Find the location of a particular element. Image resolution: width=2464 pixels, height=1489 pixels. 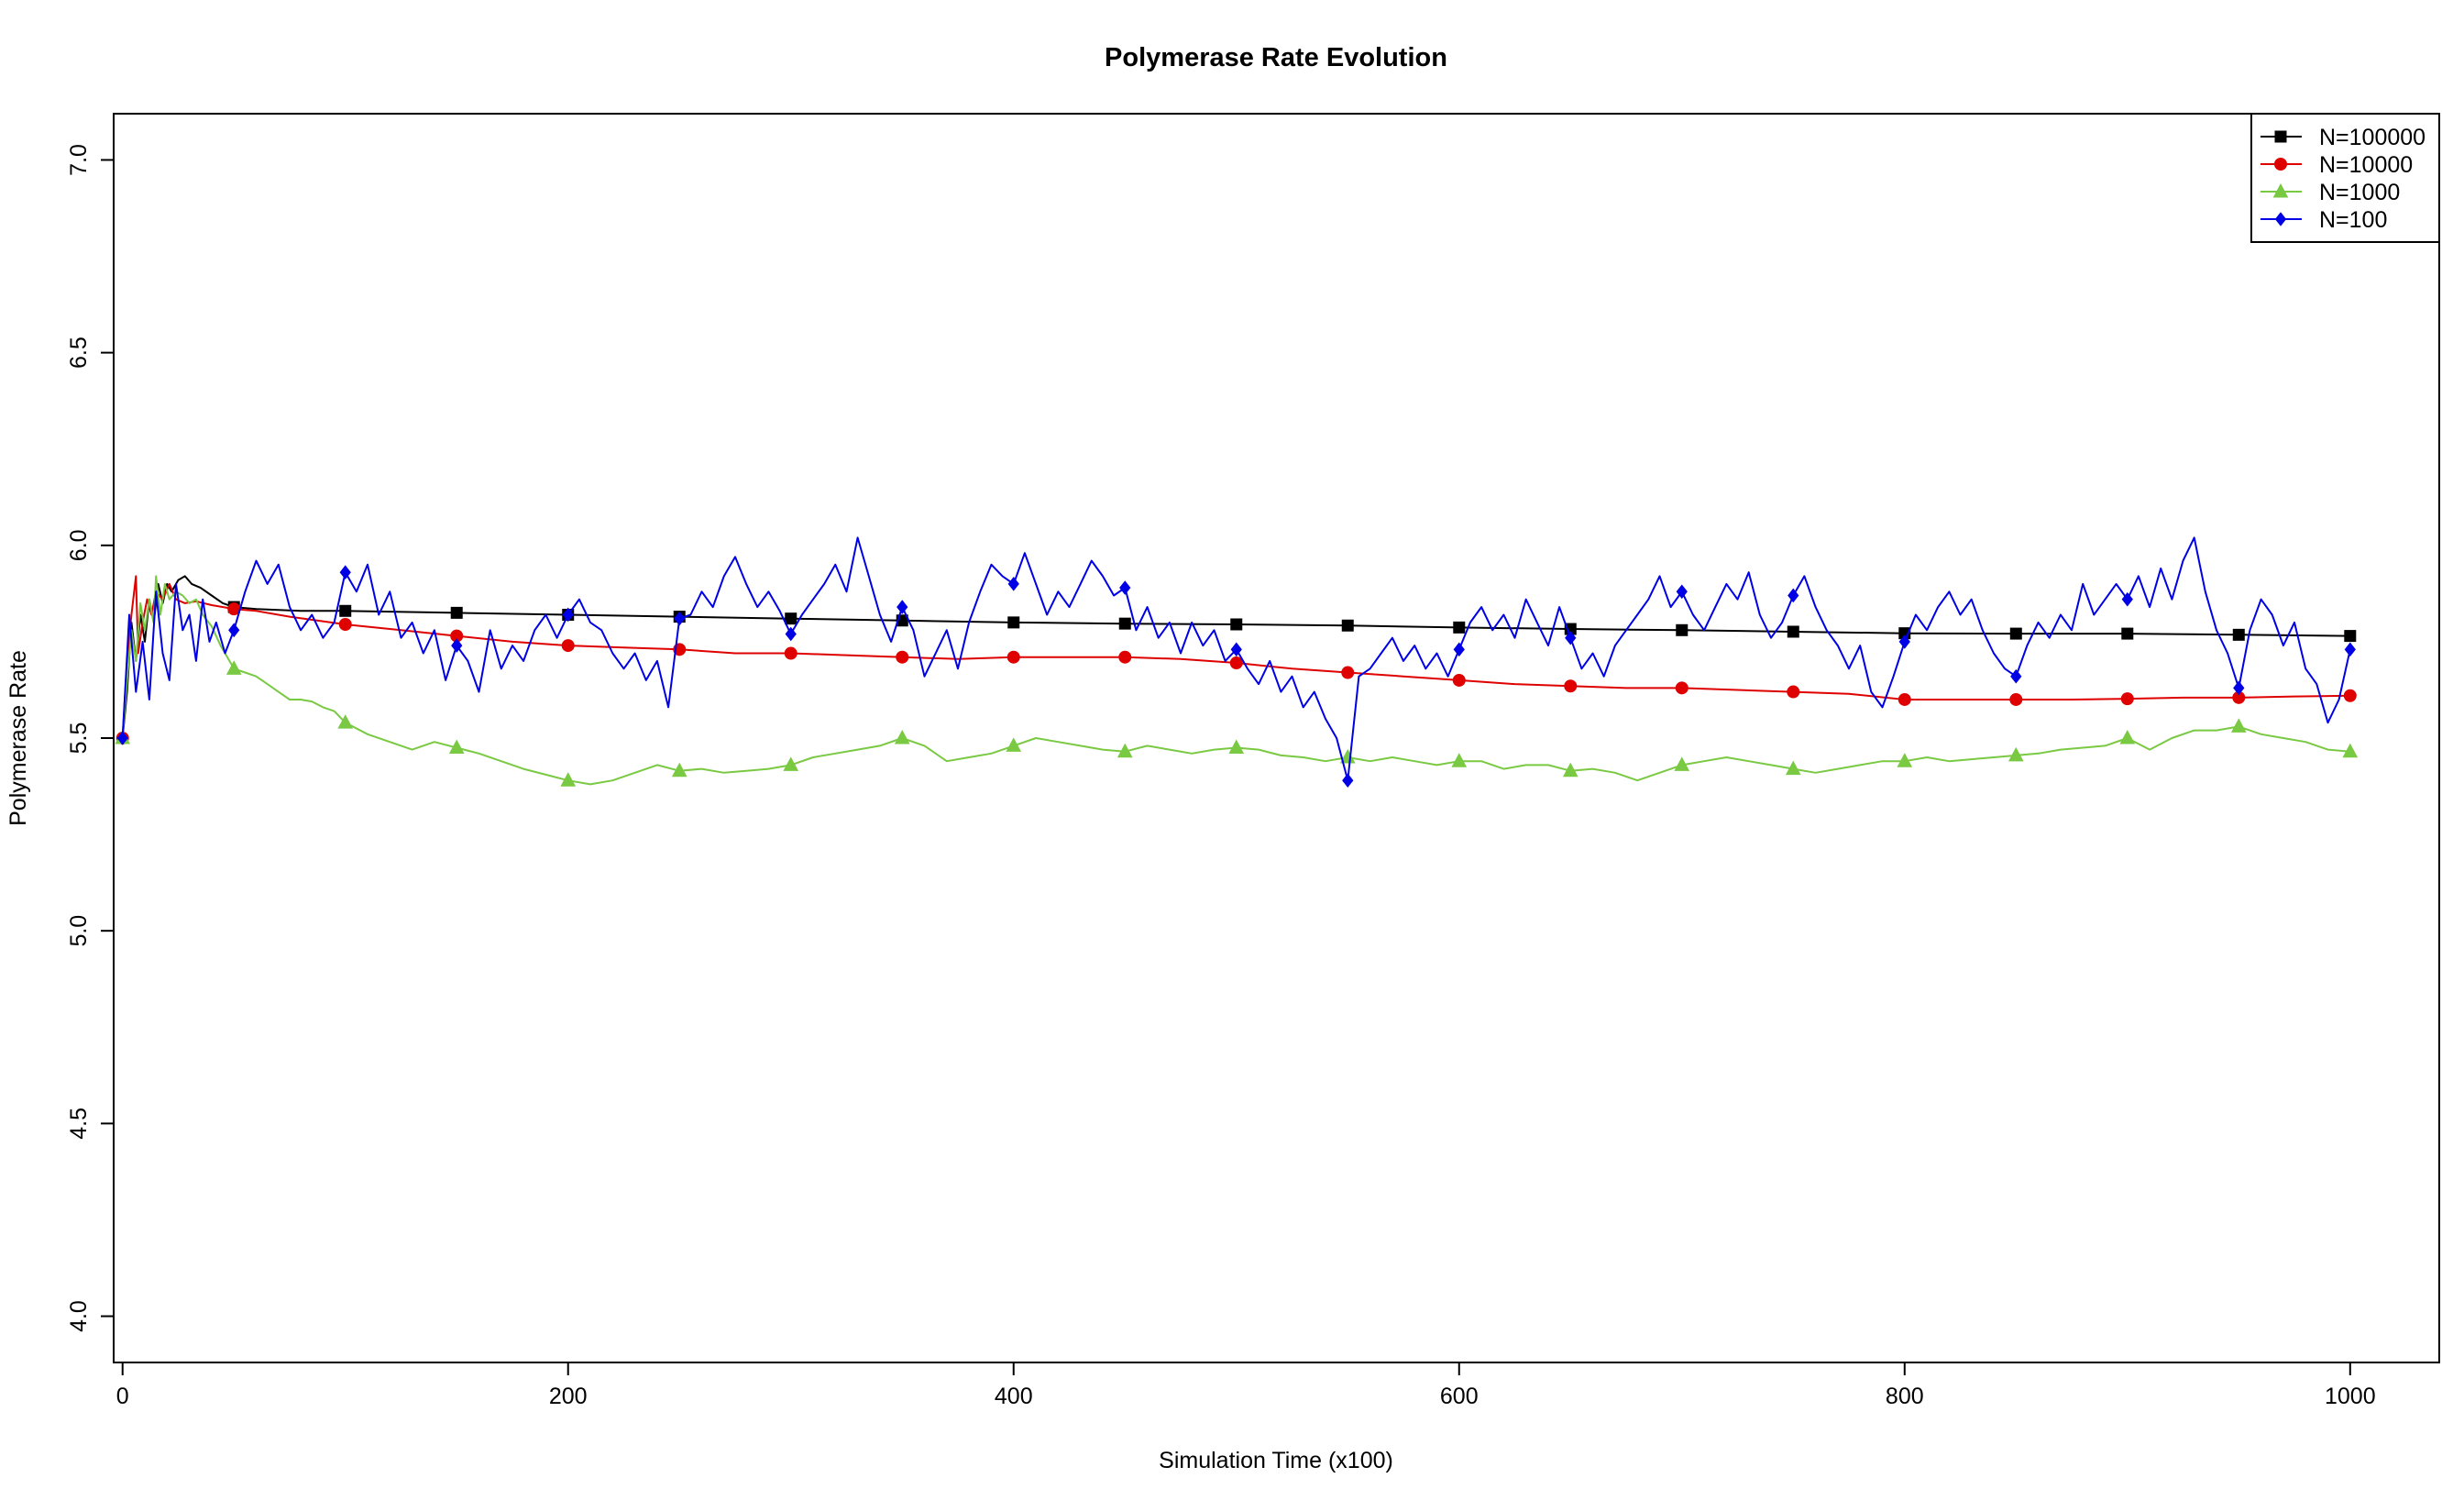

y-tick-label: 5.5 is located at coordinates (79, 738).